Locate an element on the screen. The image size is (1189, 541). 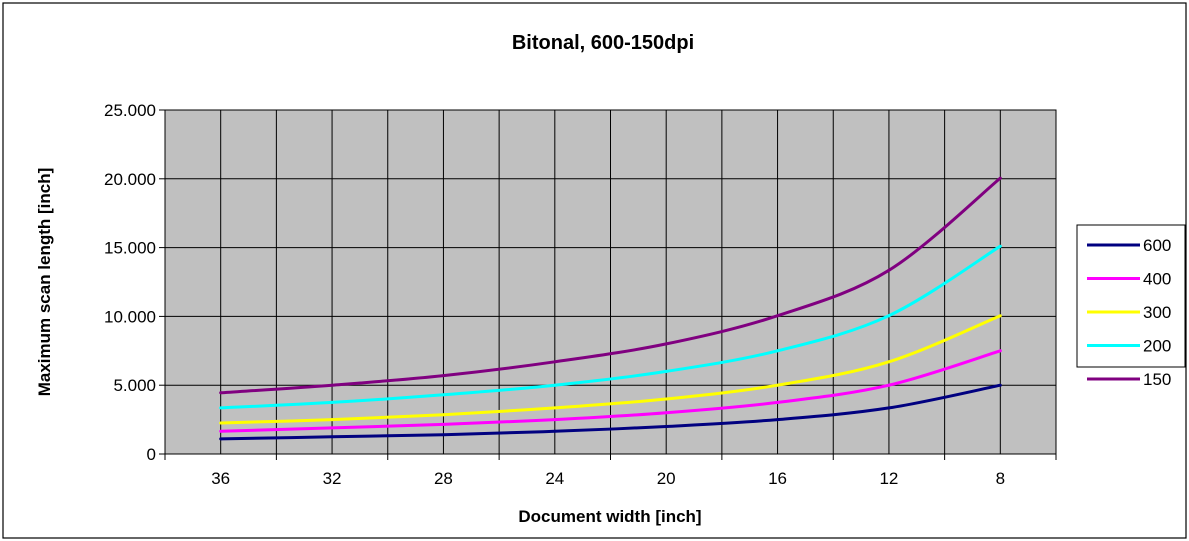
legend: 600 400 300 200 150 is located at coordinates (1129, 312).